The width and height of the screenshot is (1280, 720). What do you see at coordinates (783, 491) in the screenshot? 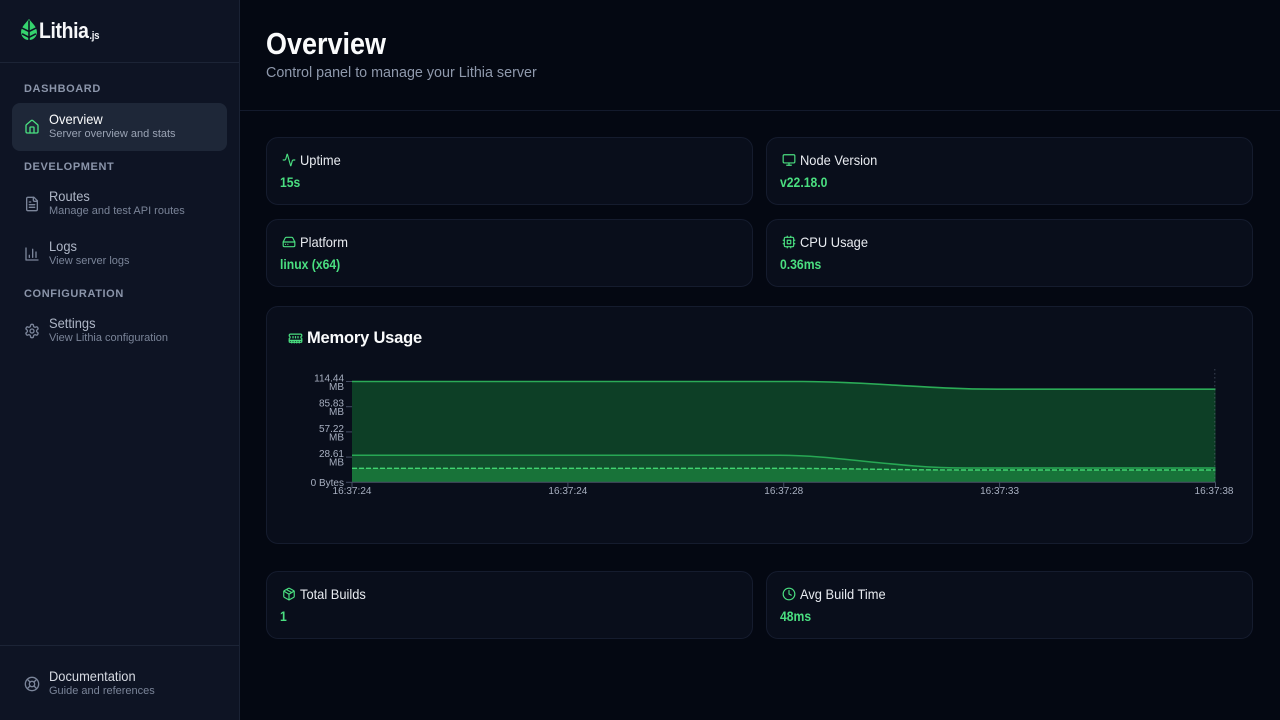
I see `svg-text: 16:37:28` at bounding box center [783, 491].